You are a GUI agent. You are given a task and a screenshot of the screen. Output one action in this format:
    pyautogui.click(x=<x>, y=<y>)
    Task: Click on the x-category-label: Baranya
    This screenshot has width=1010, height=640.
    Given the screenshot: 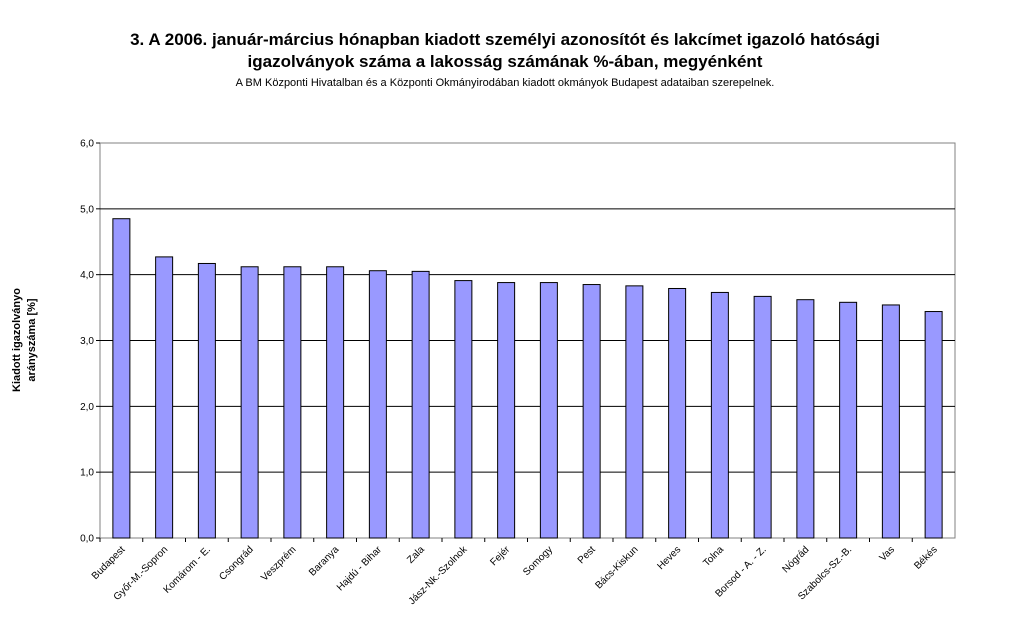 What is the action you would take?
    pyautogui.click(x=324, y=561)
    